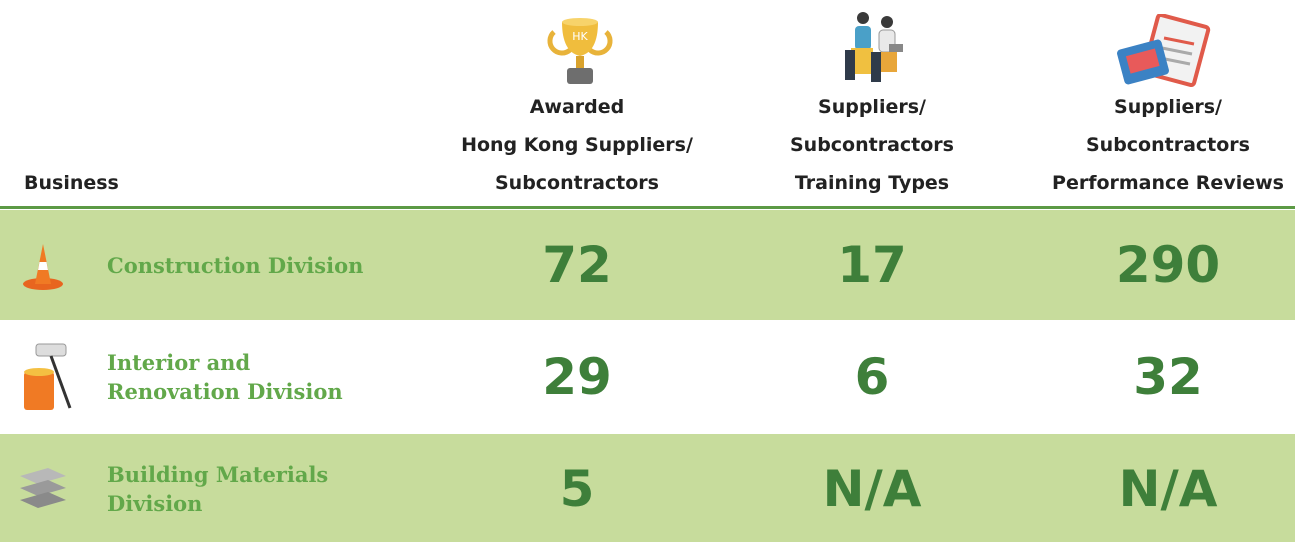 Image resolution: width=1295 pixels, height=544 pixels. Describe the element at coordinates (872, 265) in the screenshot. I see `cell-value: 17` at that location.